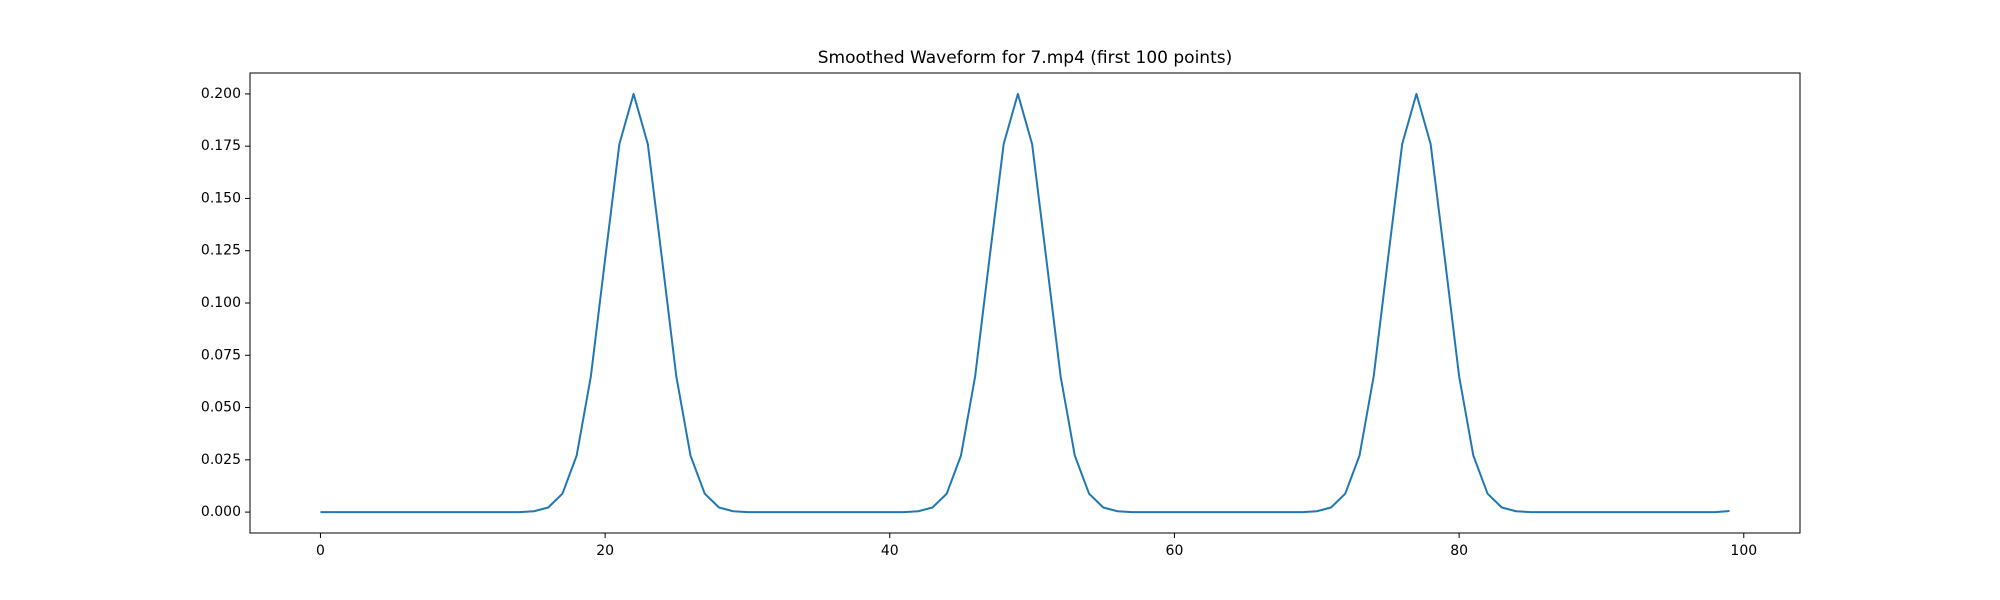 This screenshot has height=600, width=2000. Describe the element at coordinates (890, 551) in the screenshot. I see `x-tick-label: 40` at that location.